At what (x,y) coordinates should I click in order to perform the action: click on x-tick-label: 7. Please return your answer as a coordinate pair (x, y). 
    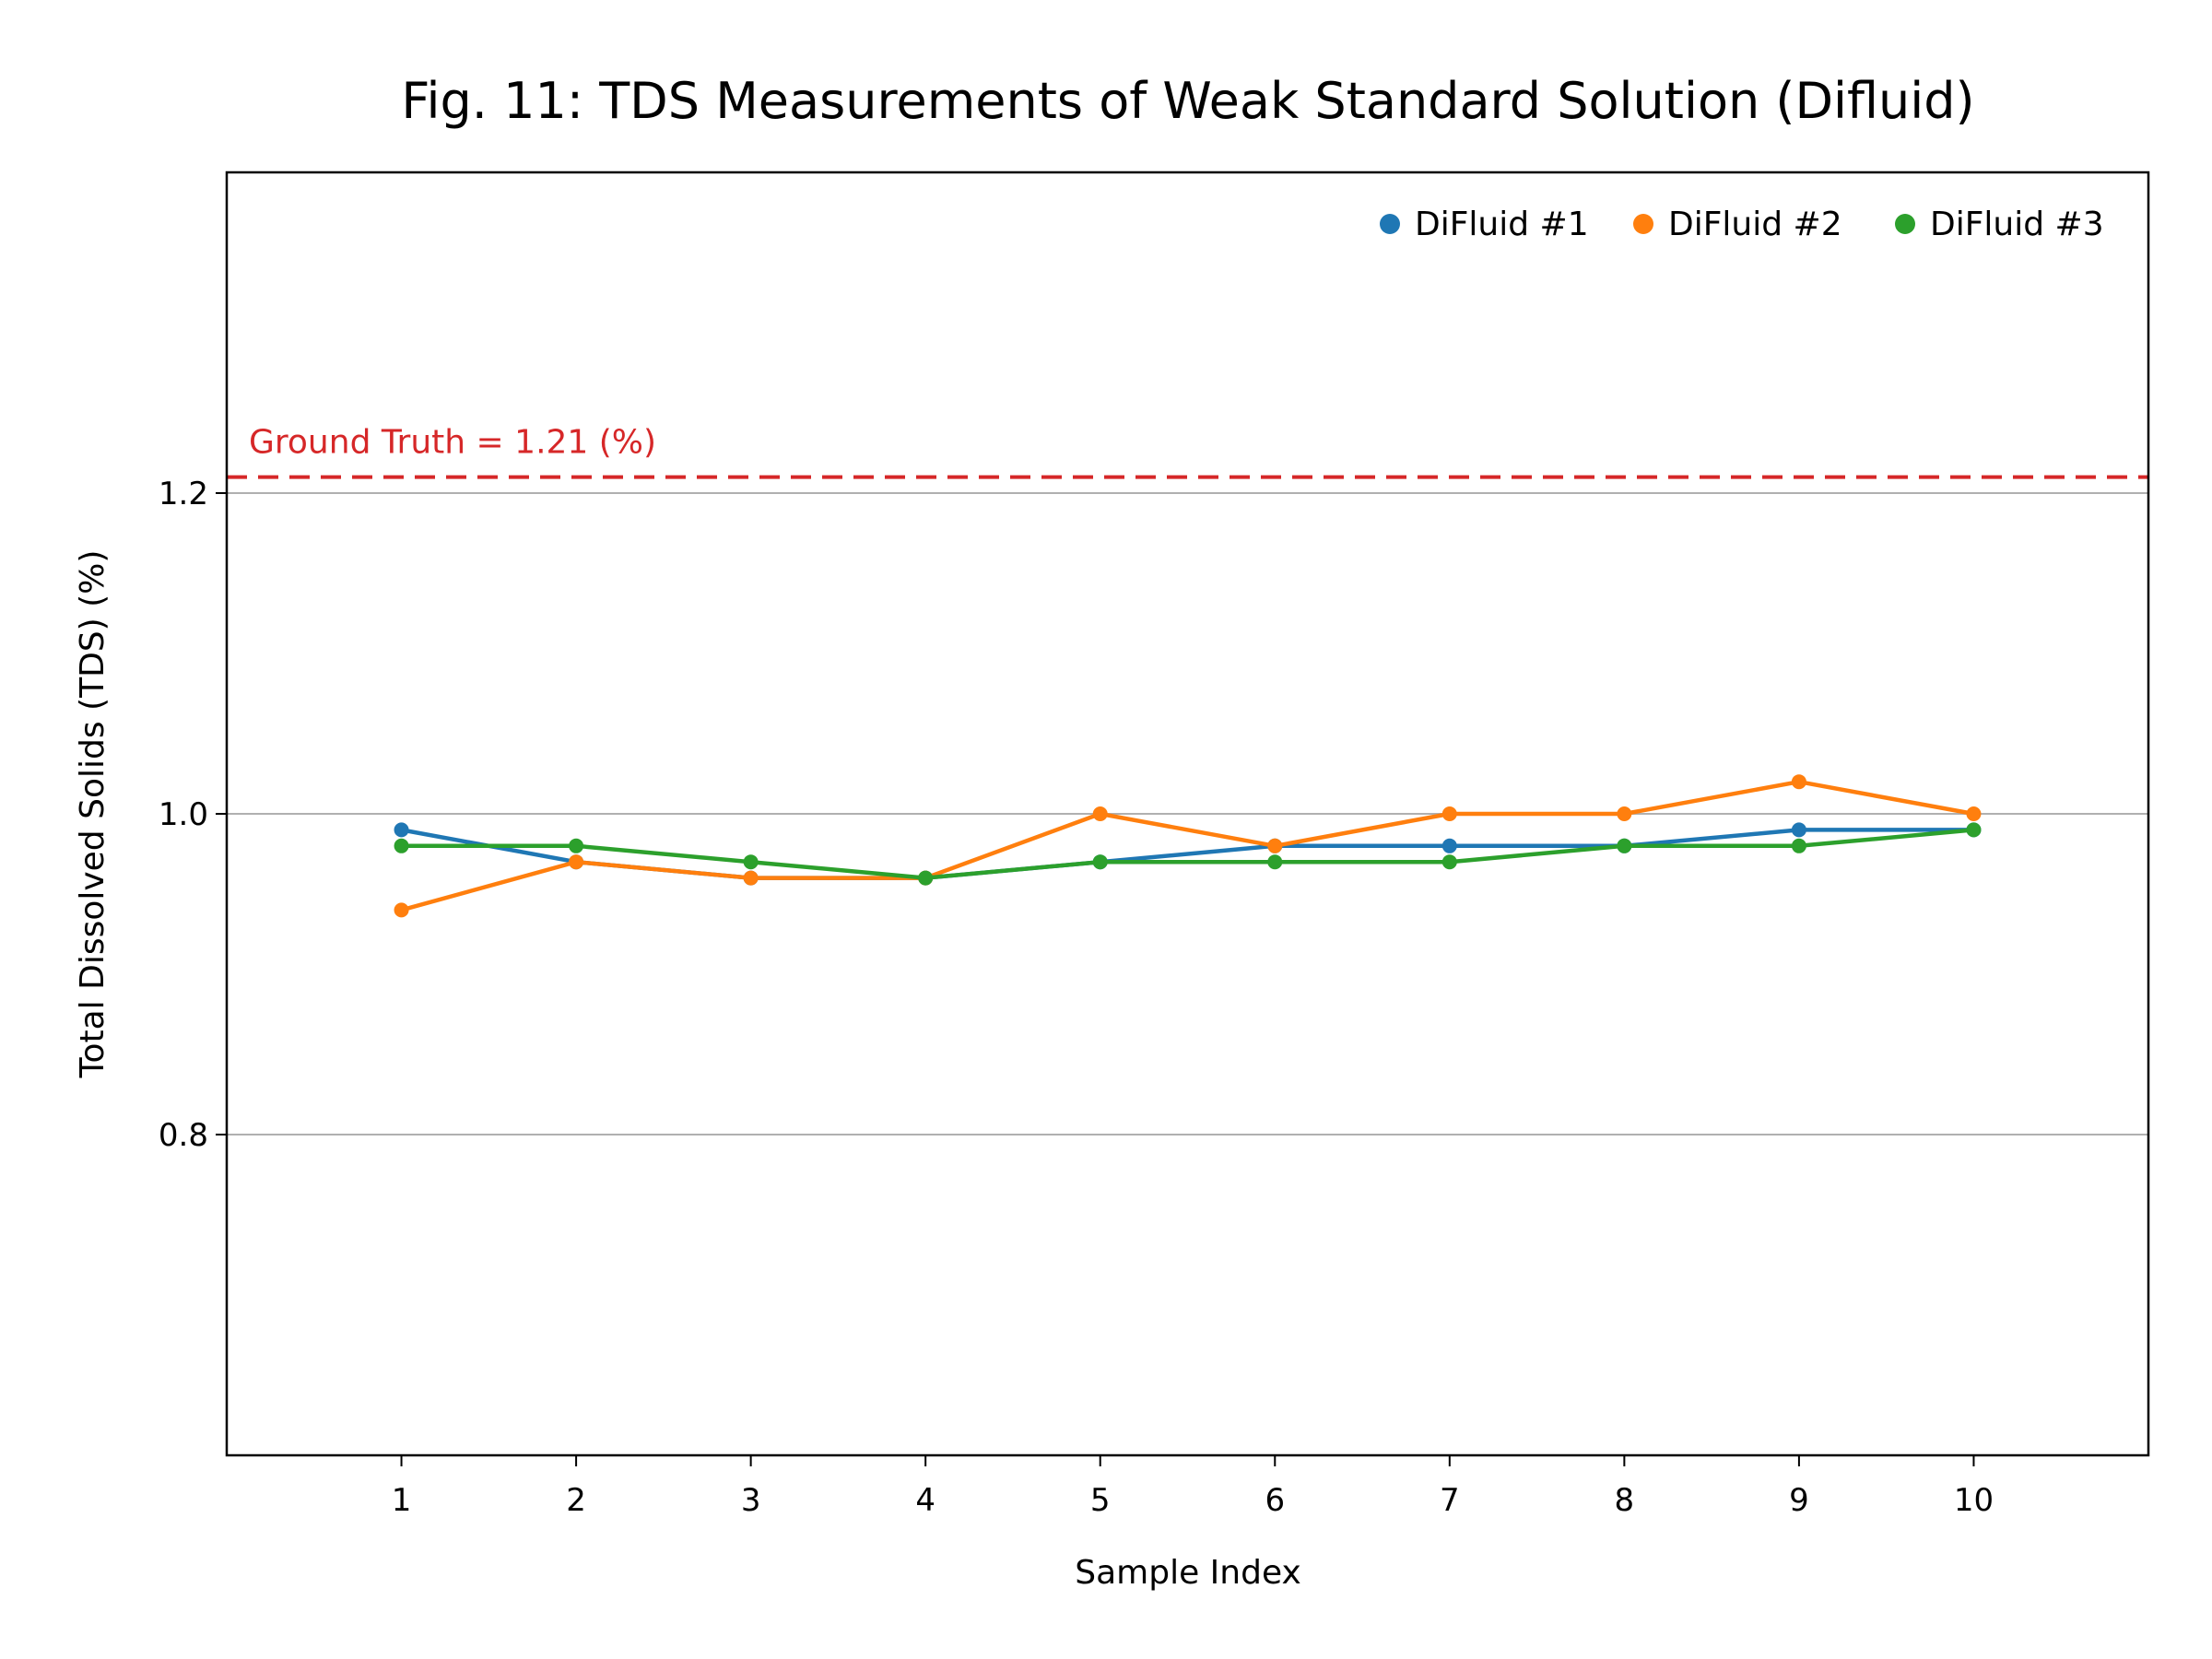
    Looking at the image, I should click on (1450, 1500).